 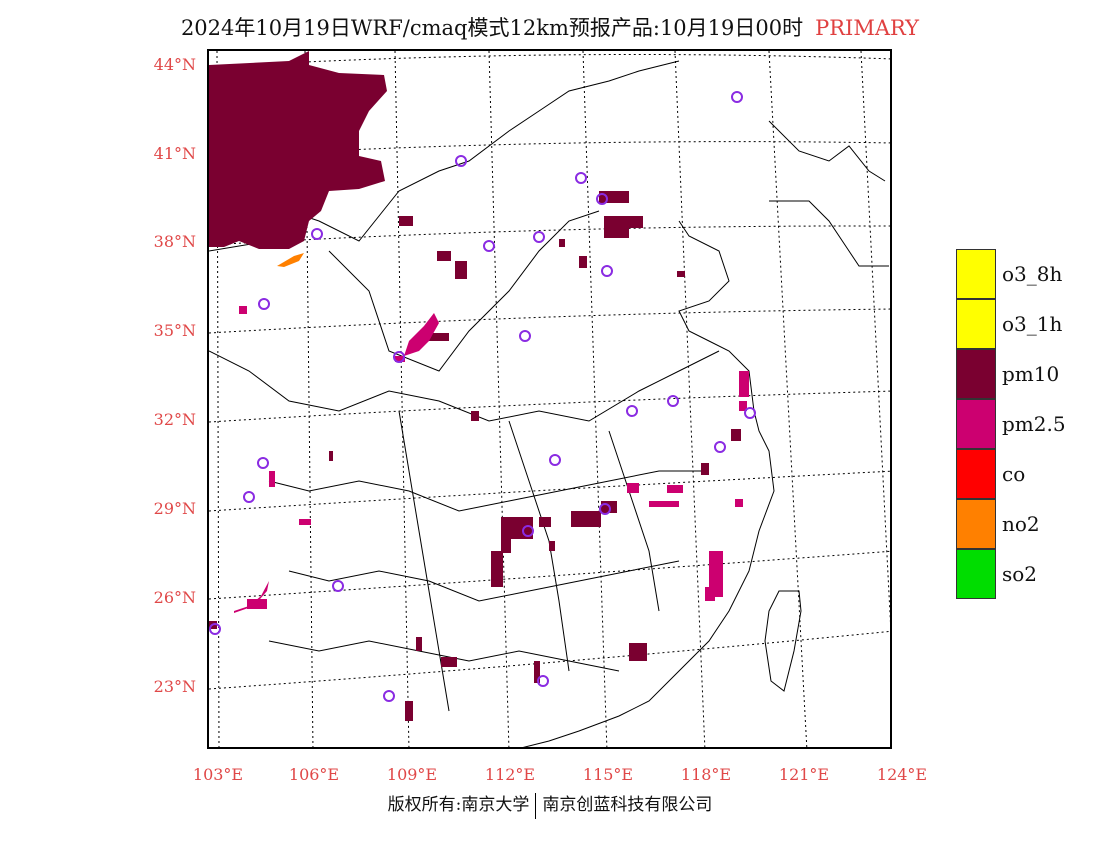 I want to click on lat-label: 32°N, so click(x=174, y=419).